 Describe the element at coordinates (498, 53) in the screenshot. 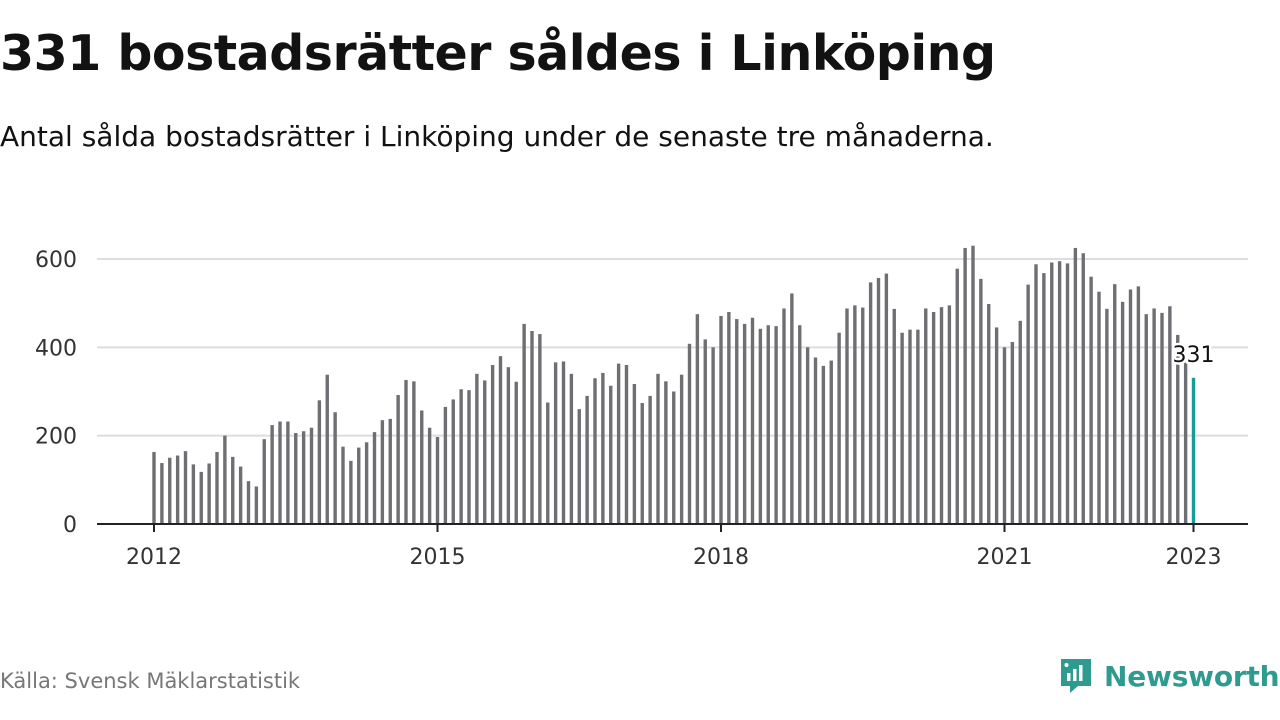

I see `chart-title: 331 bostadsrätter såldes i Linköping` at that location.